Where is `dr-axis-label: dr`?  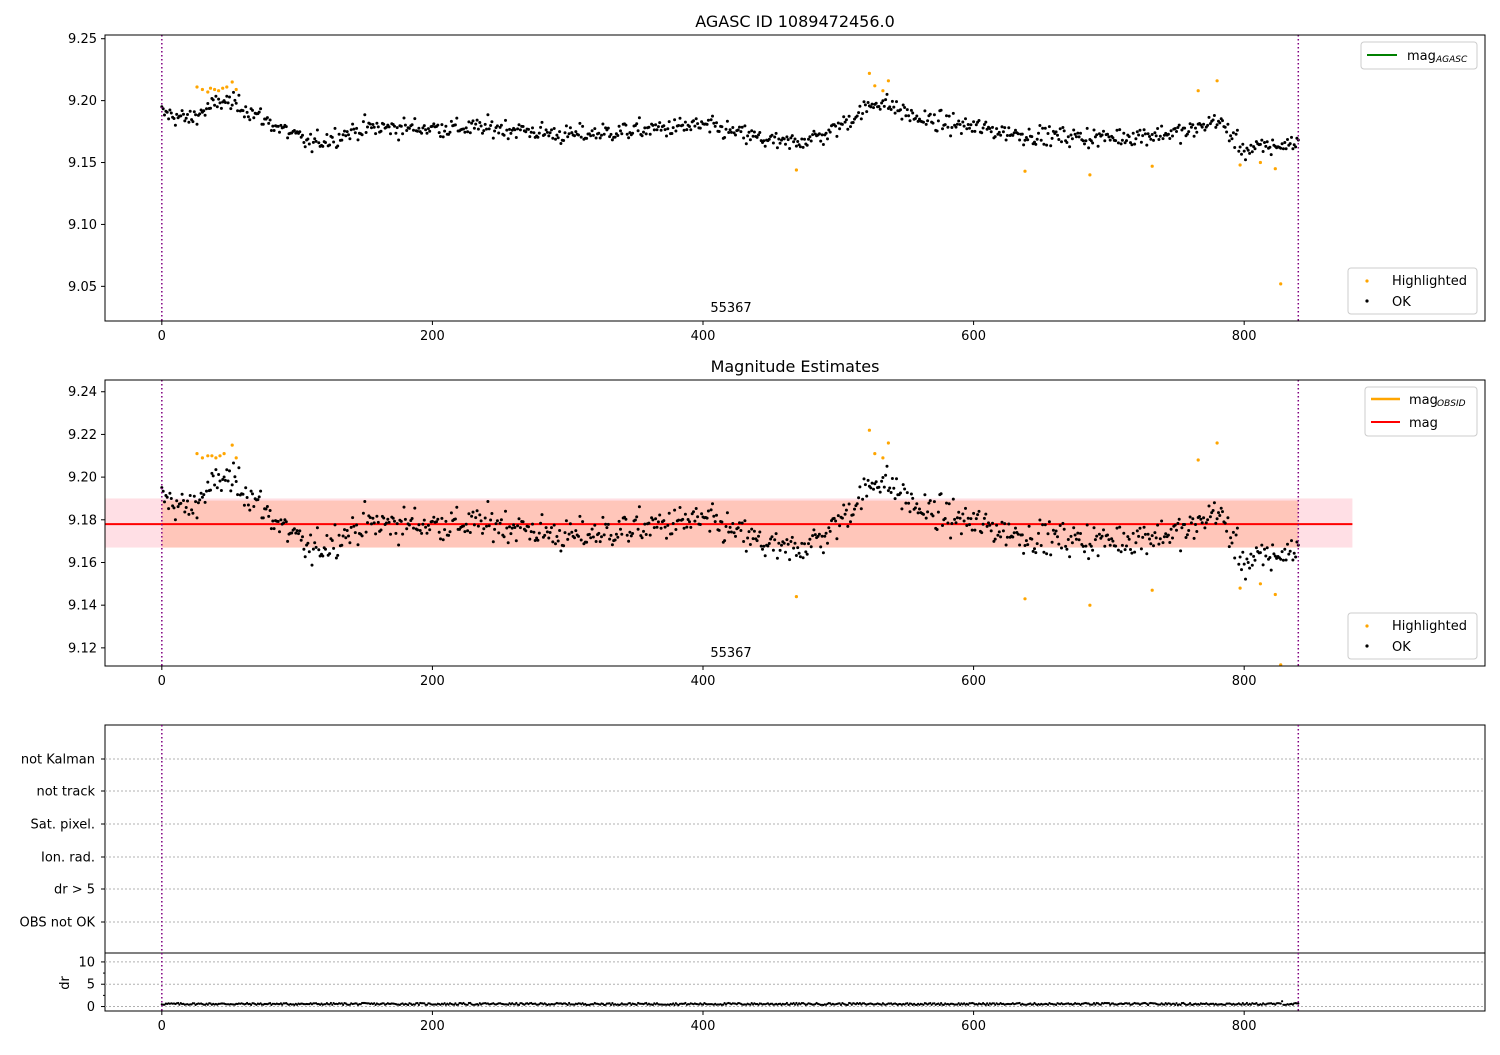 dr-axis-label: dr is located at coordinates (65, 983).